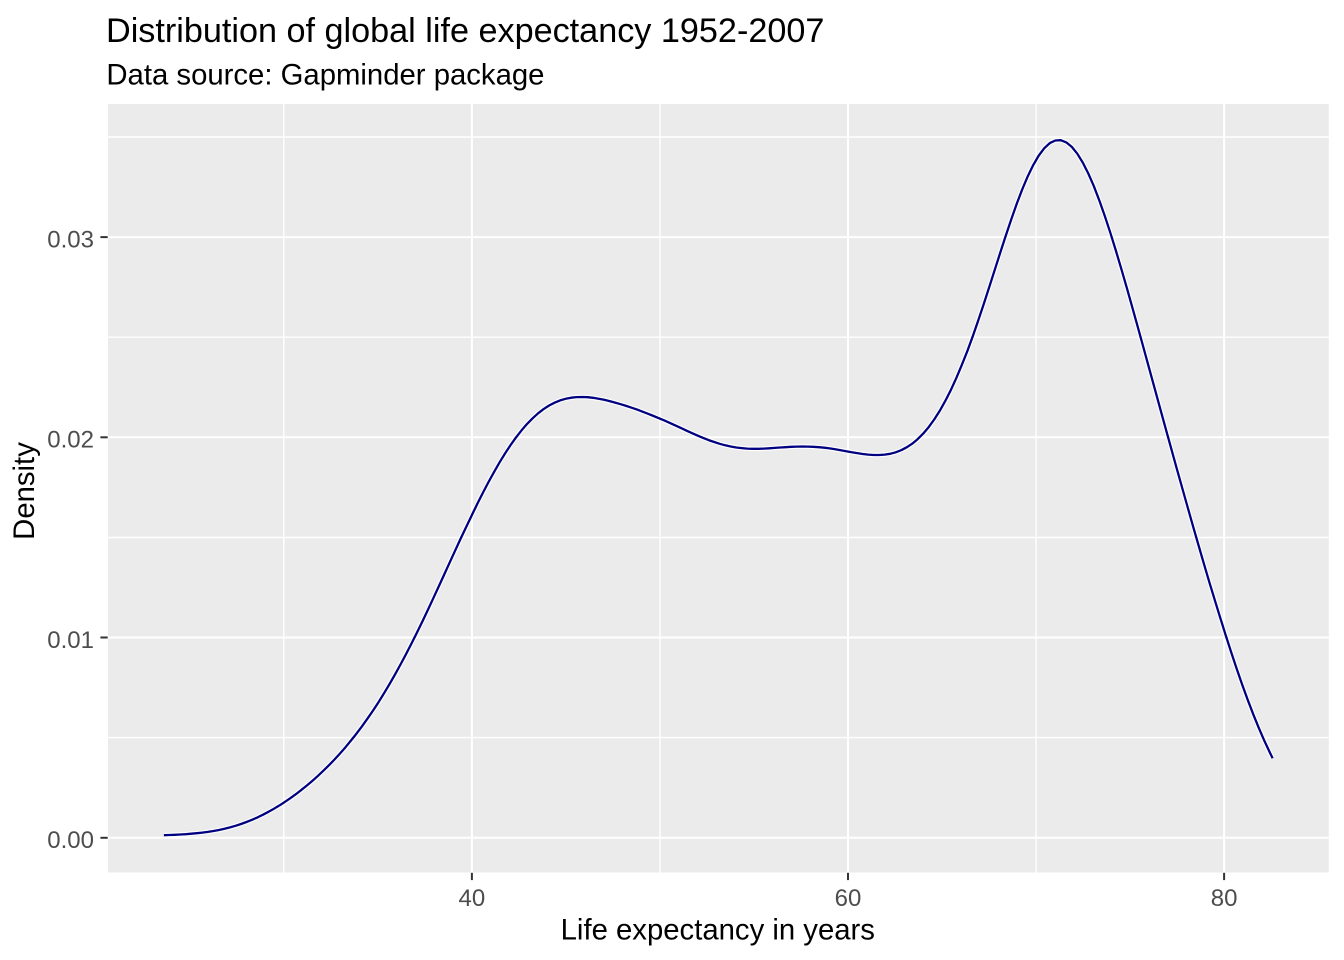  Describe the element at coordinates (1224, 898) in the screenshot. I see `svg-text: 80` at that location.